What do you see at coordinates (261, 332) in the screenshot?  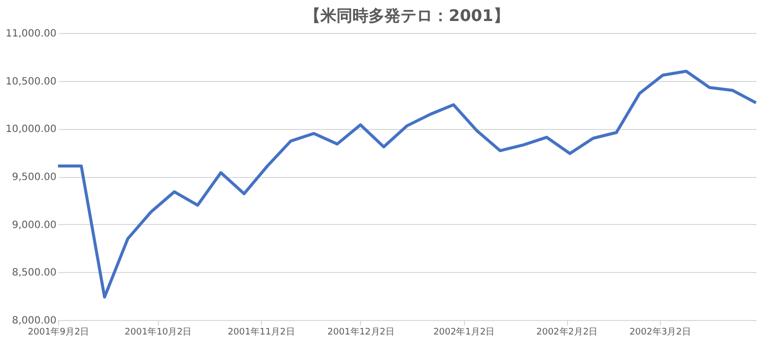 I see `x-tick-label: 2001年11月2日` at bounding box center [261, 332].